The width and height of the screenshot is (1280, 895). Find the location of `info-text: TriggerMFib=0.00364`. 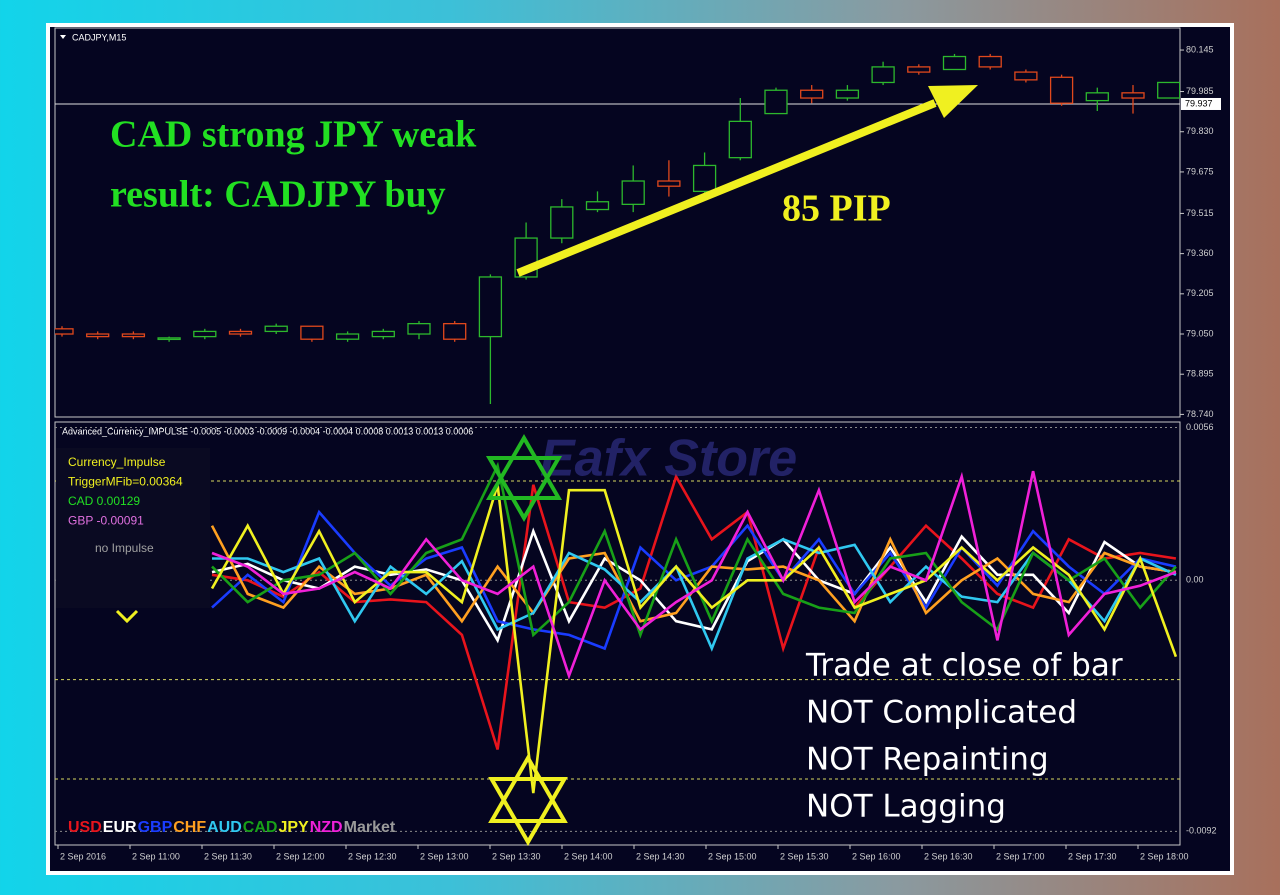

info-text: TriggerMFib=0.00364 is located at coordinates (125, 482).